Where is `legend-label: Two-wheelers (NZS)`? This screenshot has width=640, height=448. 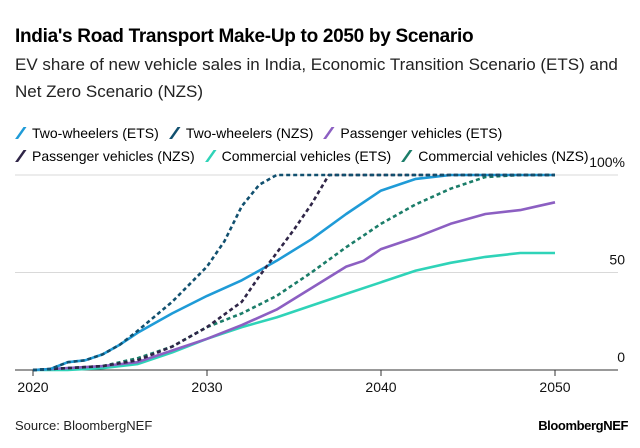
legend-label: Two-wheelers (NZS) is located at coordinates (249, 133).